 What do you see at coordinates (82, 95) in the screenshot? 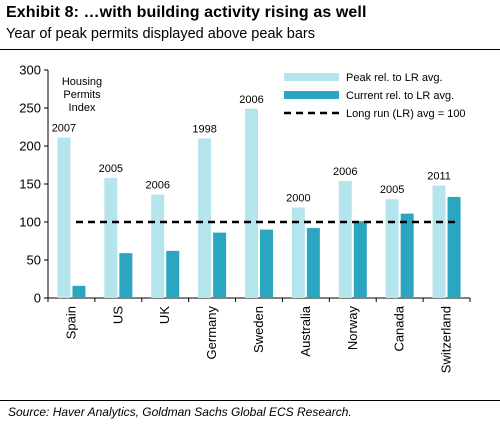
I see `index-label-line-2: Permits` at bounding box center [82, 95].